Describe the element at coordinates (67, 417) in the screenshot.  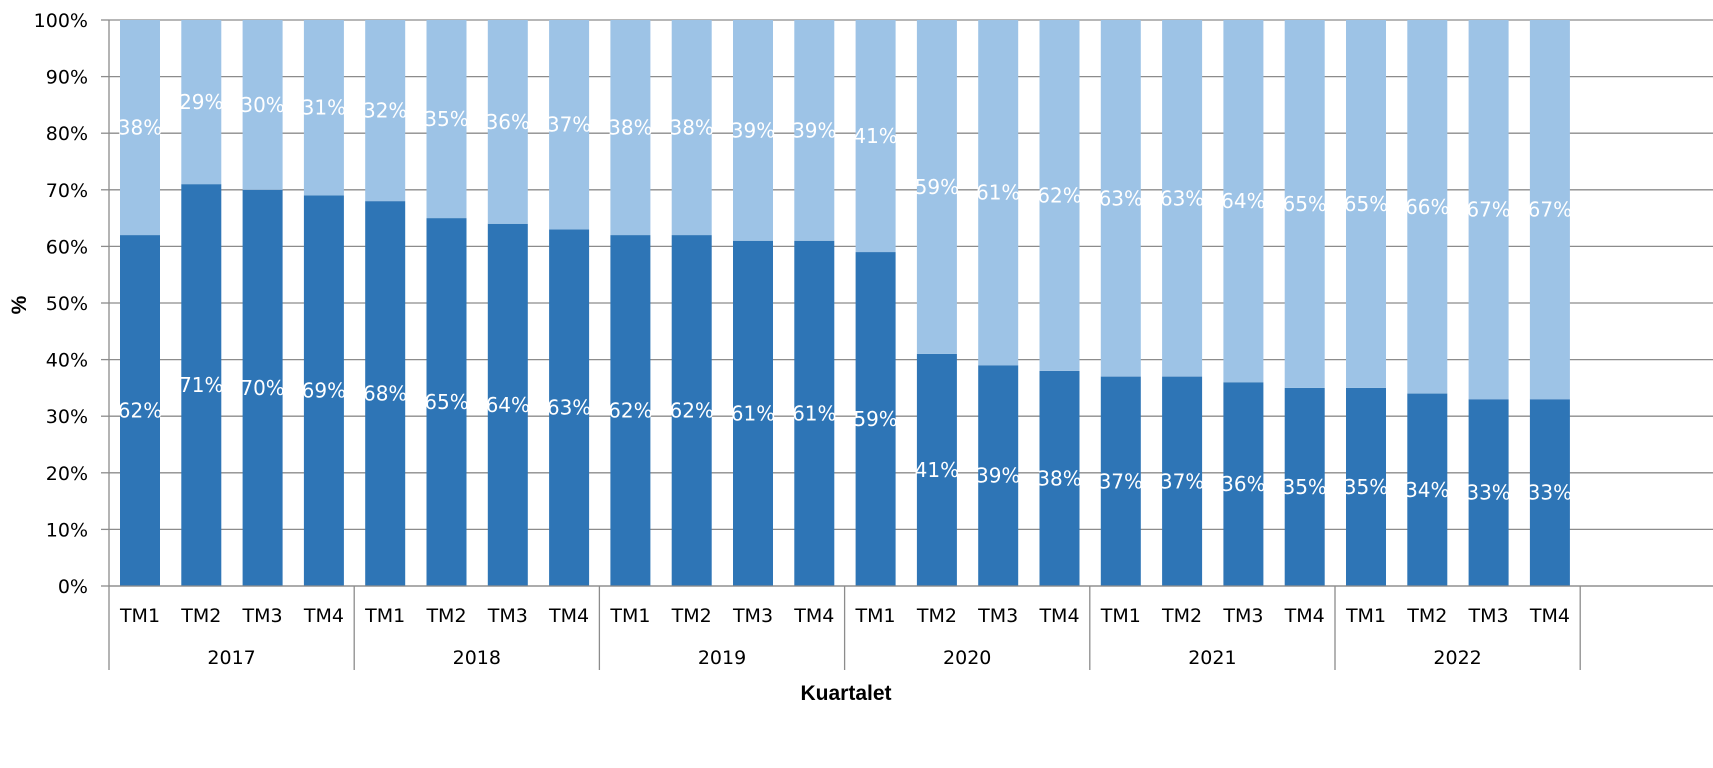
I see `y-tick-label: 30%` at that location.